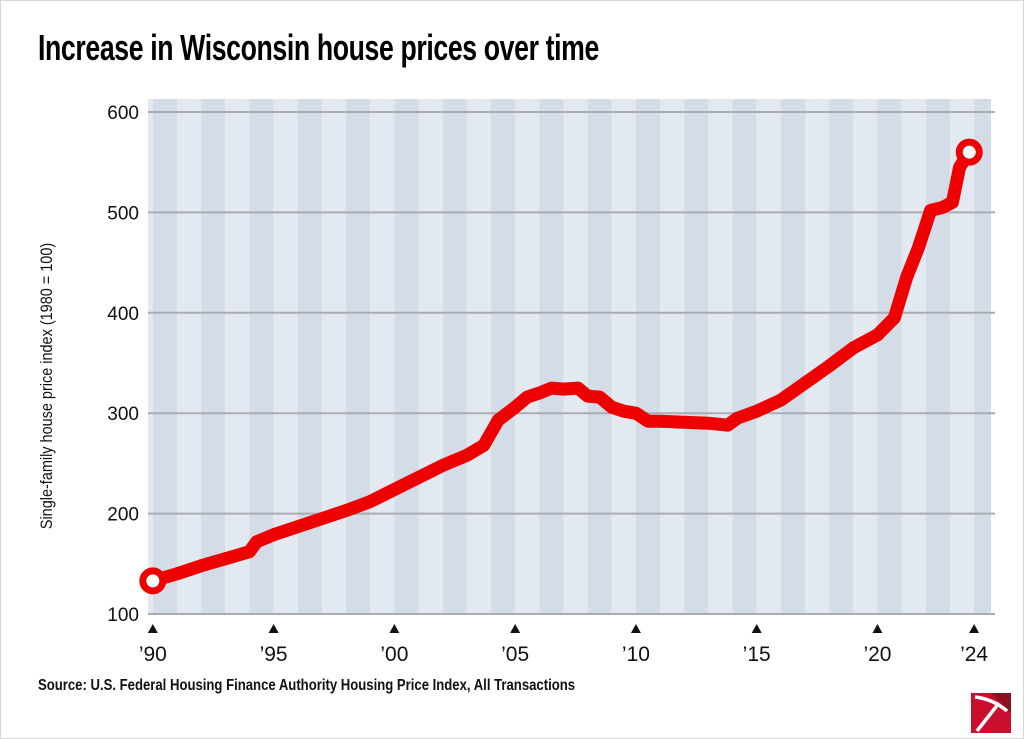 This screenshot has width=1024, height=739. I want to click on x-tick-label: ’24, so click(974, 654).